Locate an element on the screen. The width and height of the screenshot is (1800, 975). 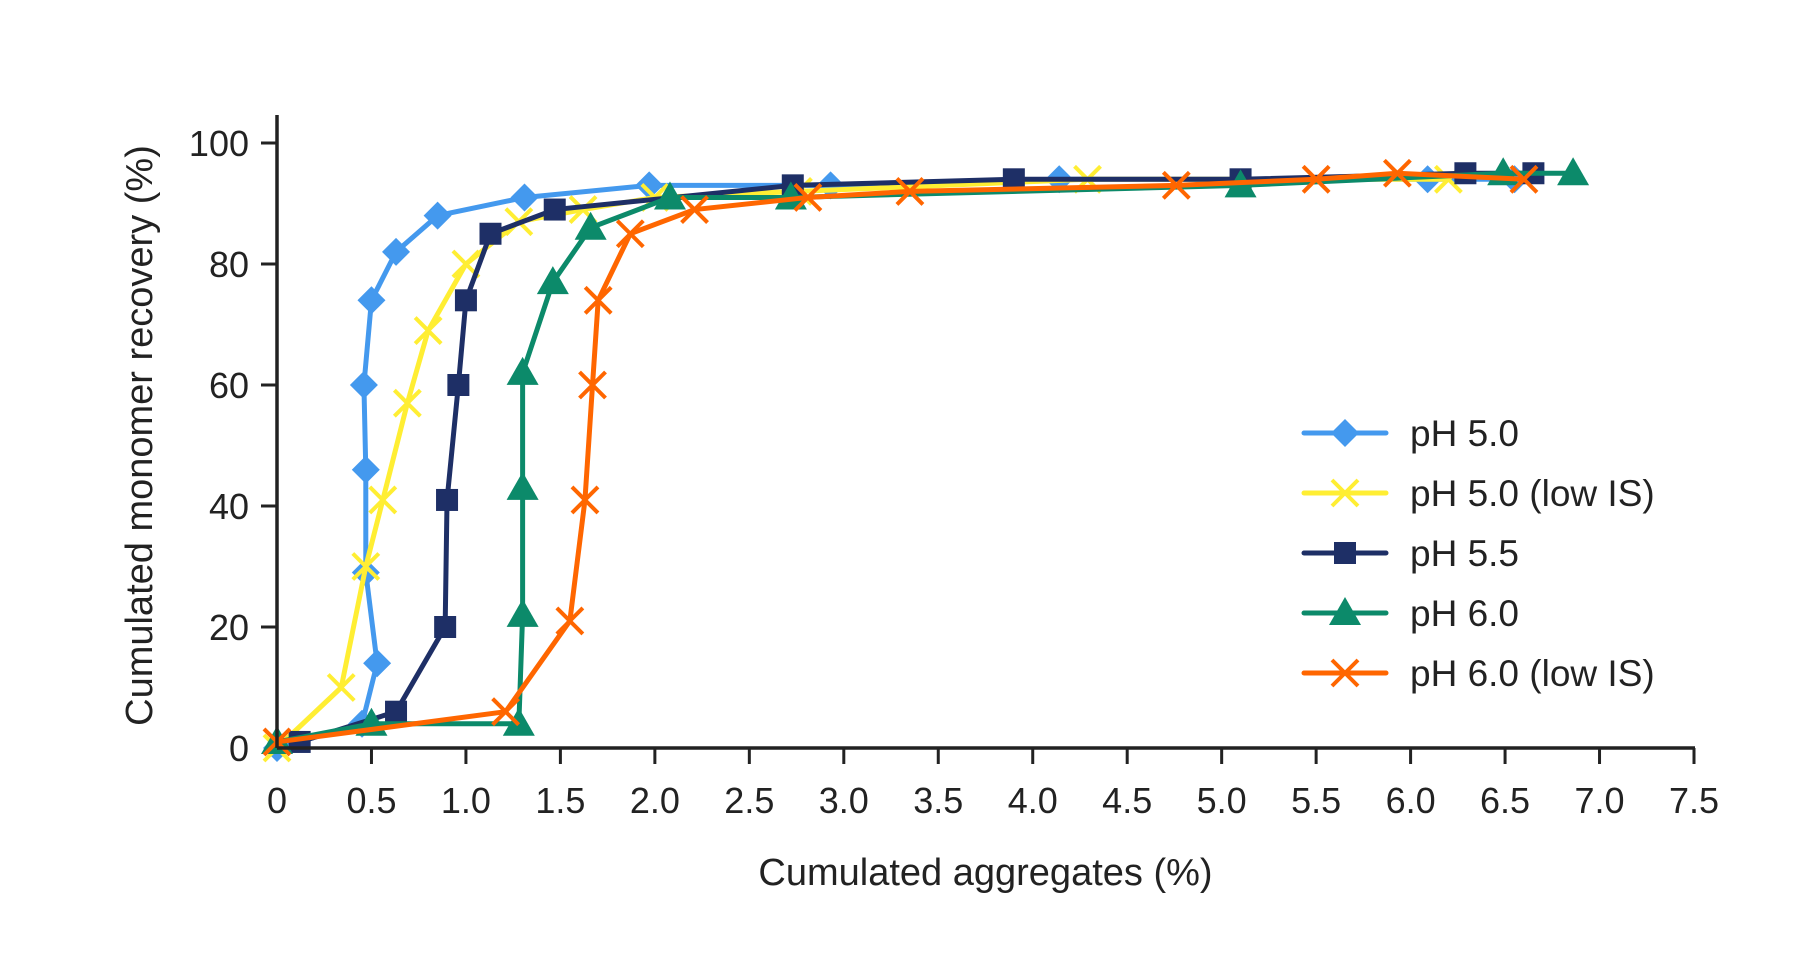
x-tick-label: 4.5 is located at coordinates (1127, 800).